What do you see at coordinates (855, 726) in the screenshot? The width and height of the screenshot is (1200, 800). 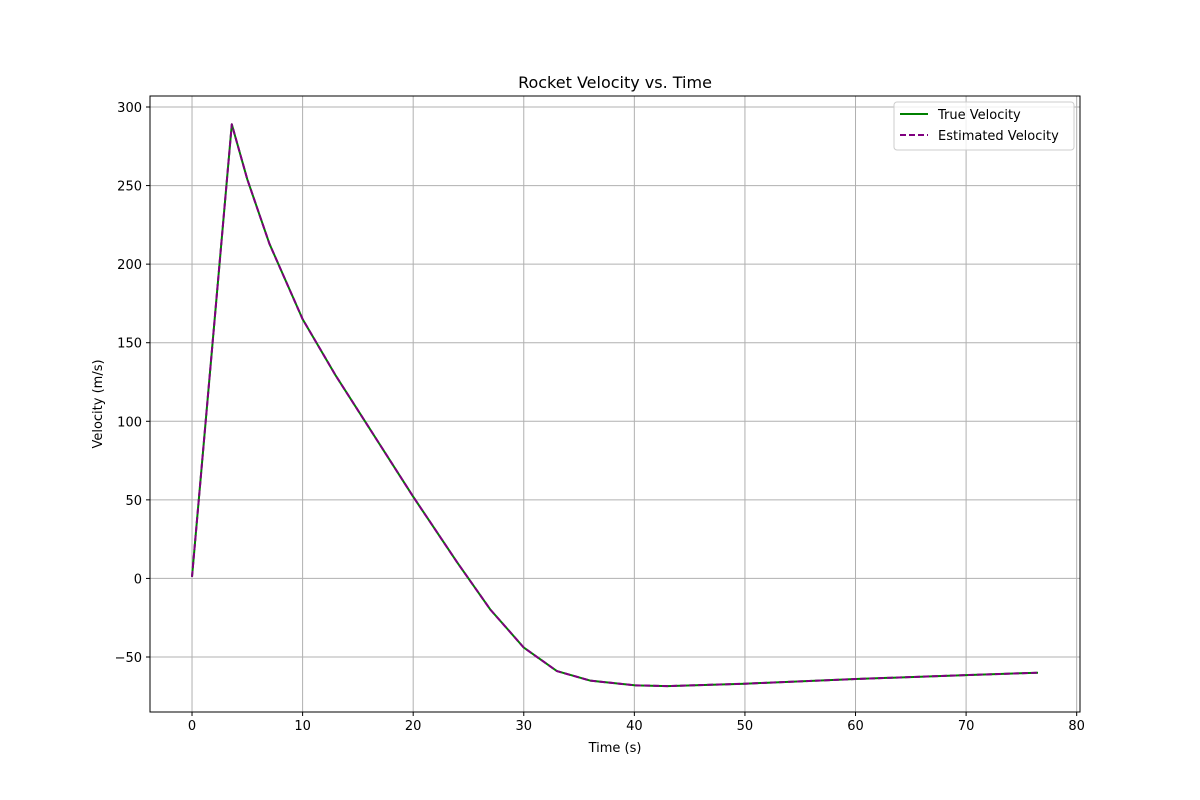 I see `x-tick-label: 60` at bounding box center [855, 726].